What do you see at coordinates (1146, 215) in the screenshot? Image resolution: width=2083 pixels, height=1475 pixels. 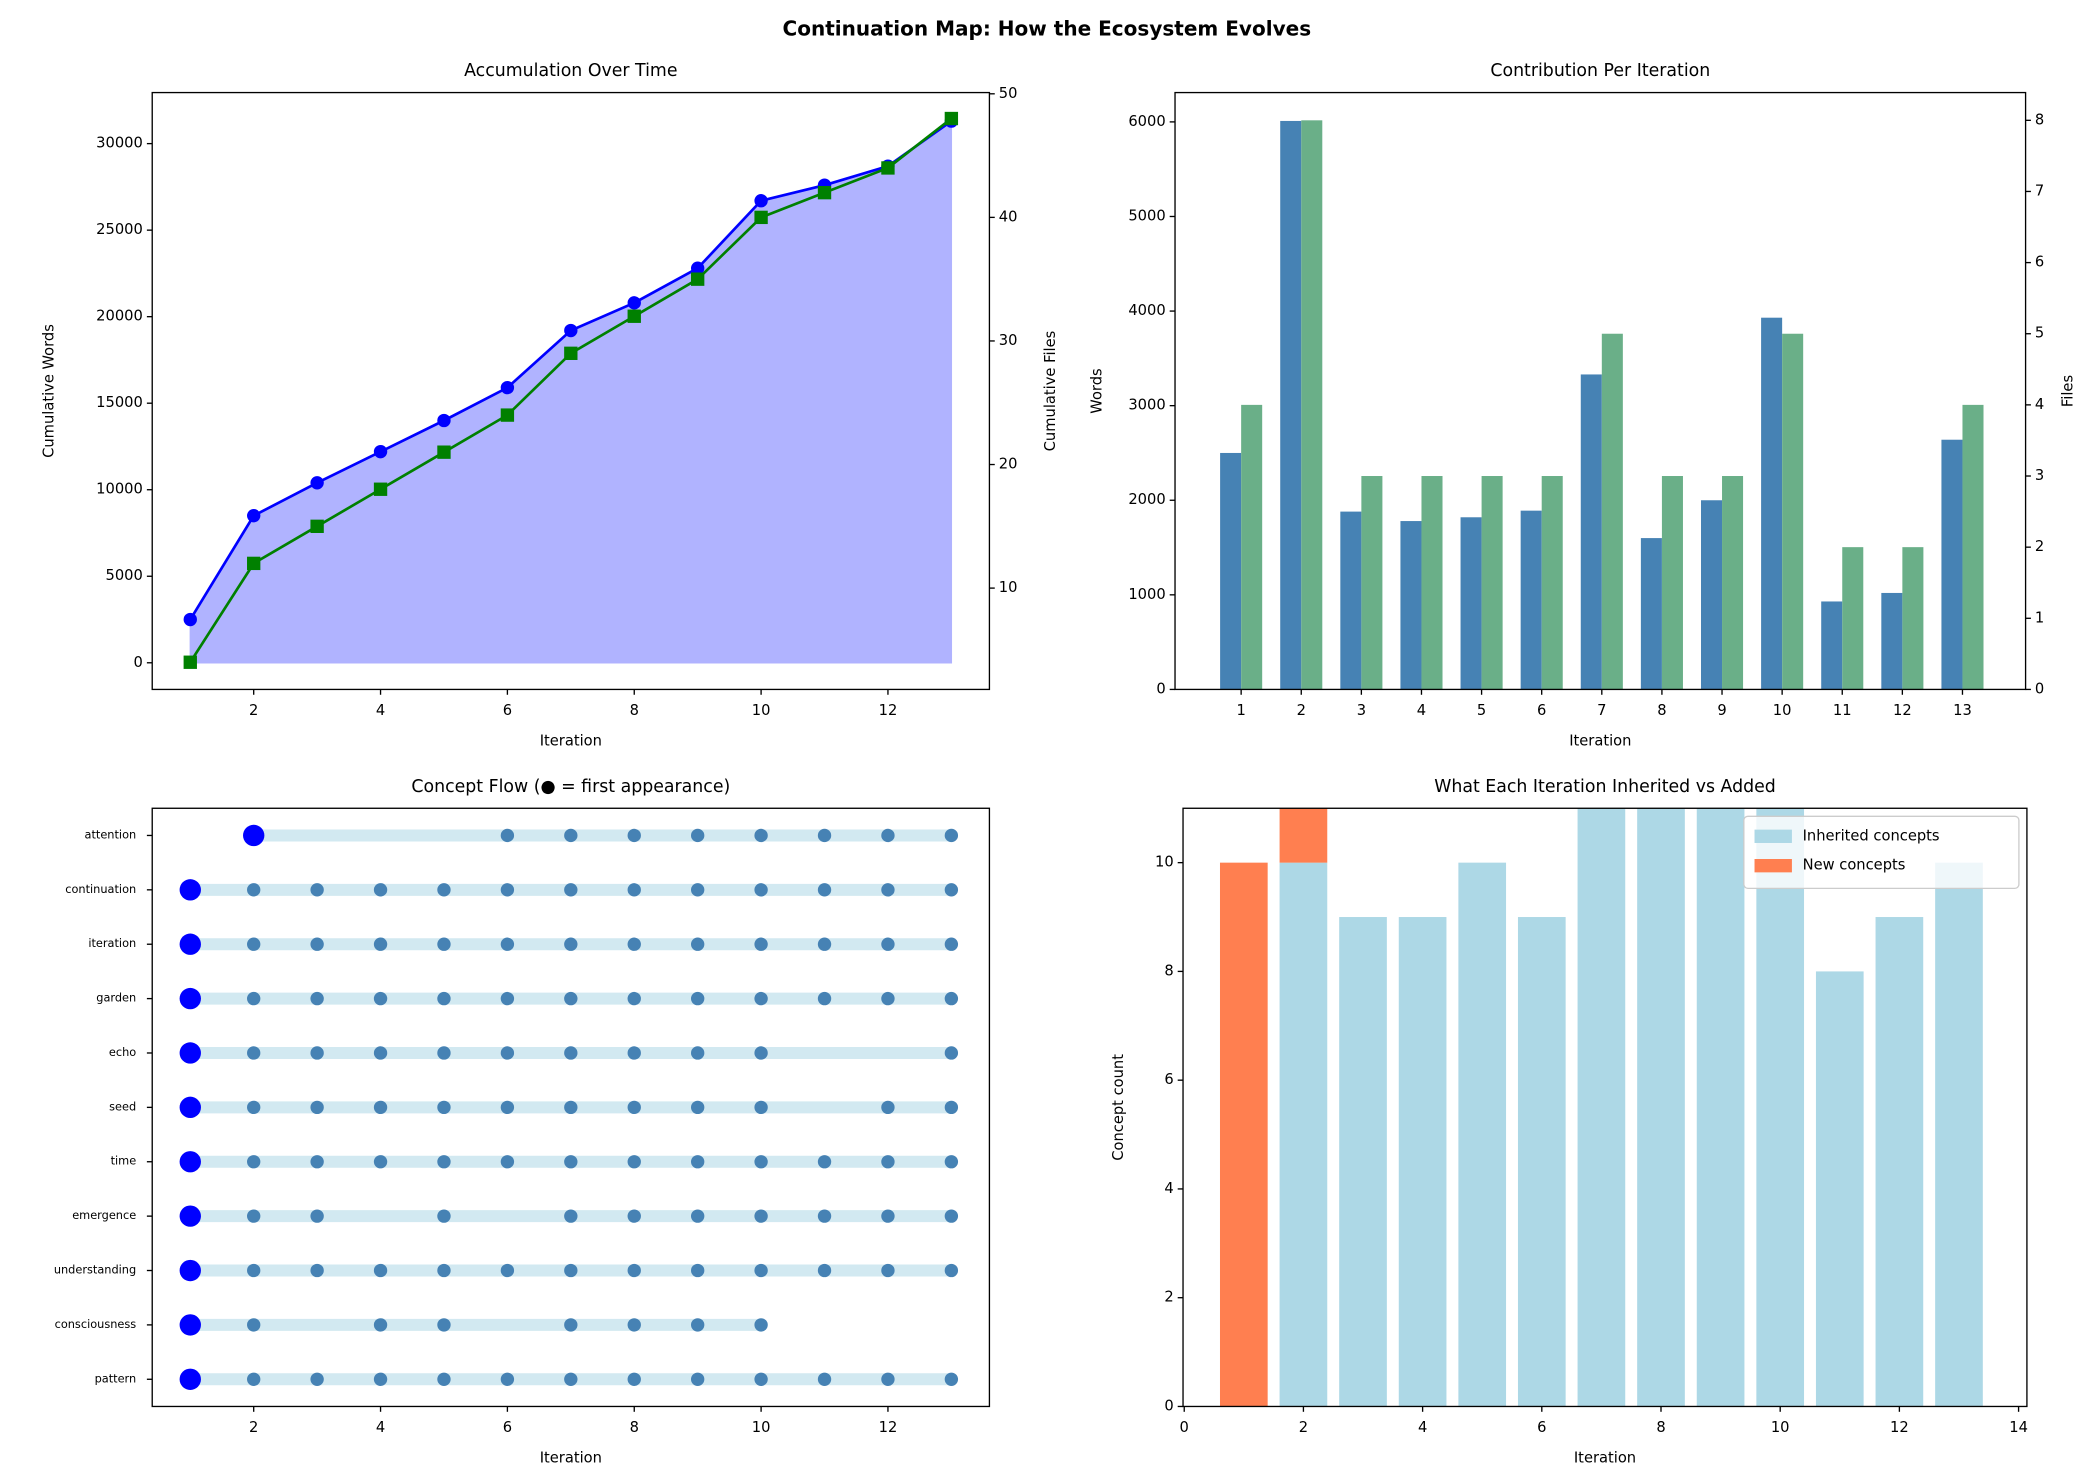 I see `y-tick-label: 5000` at bounding box center [1146, 215].